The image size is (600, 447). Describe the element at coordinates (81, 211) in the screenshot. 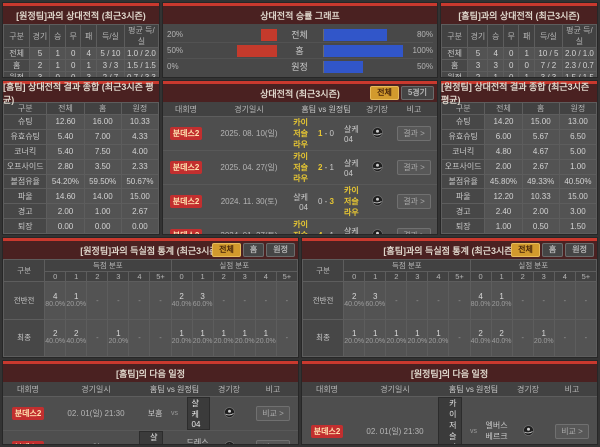

I see `table-row: 경고 2.00 1.00 2.67` at that location.